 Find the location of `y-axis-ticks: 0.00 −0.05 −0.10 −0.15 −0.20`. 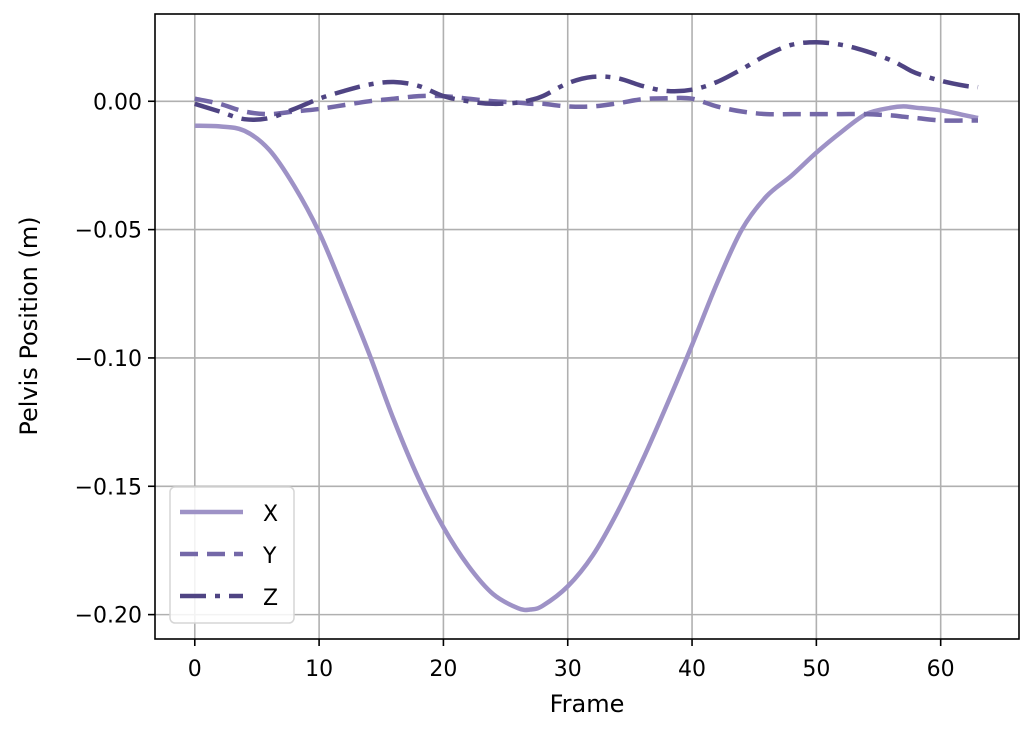

y-axis-ticks: 0.00 −0.05 −0.10 −0.15 −0.20 is located at coordinates (115, 359).